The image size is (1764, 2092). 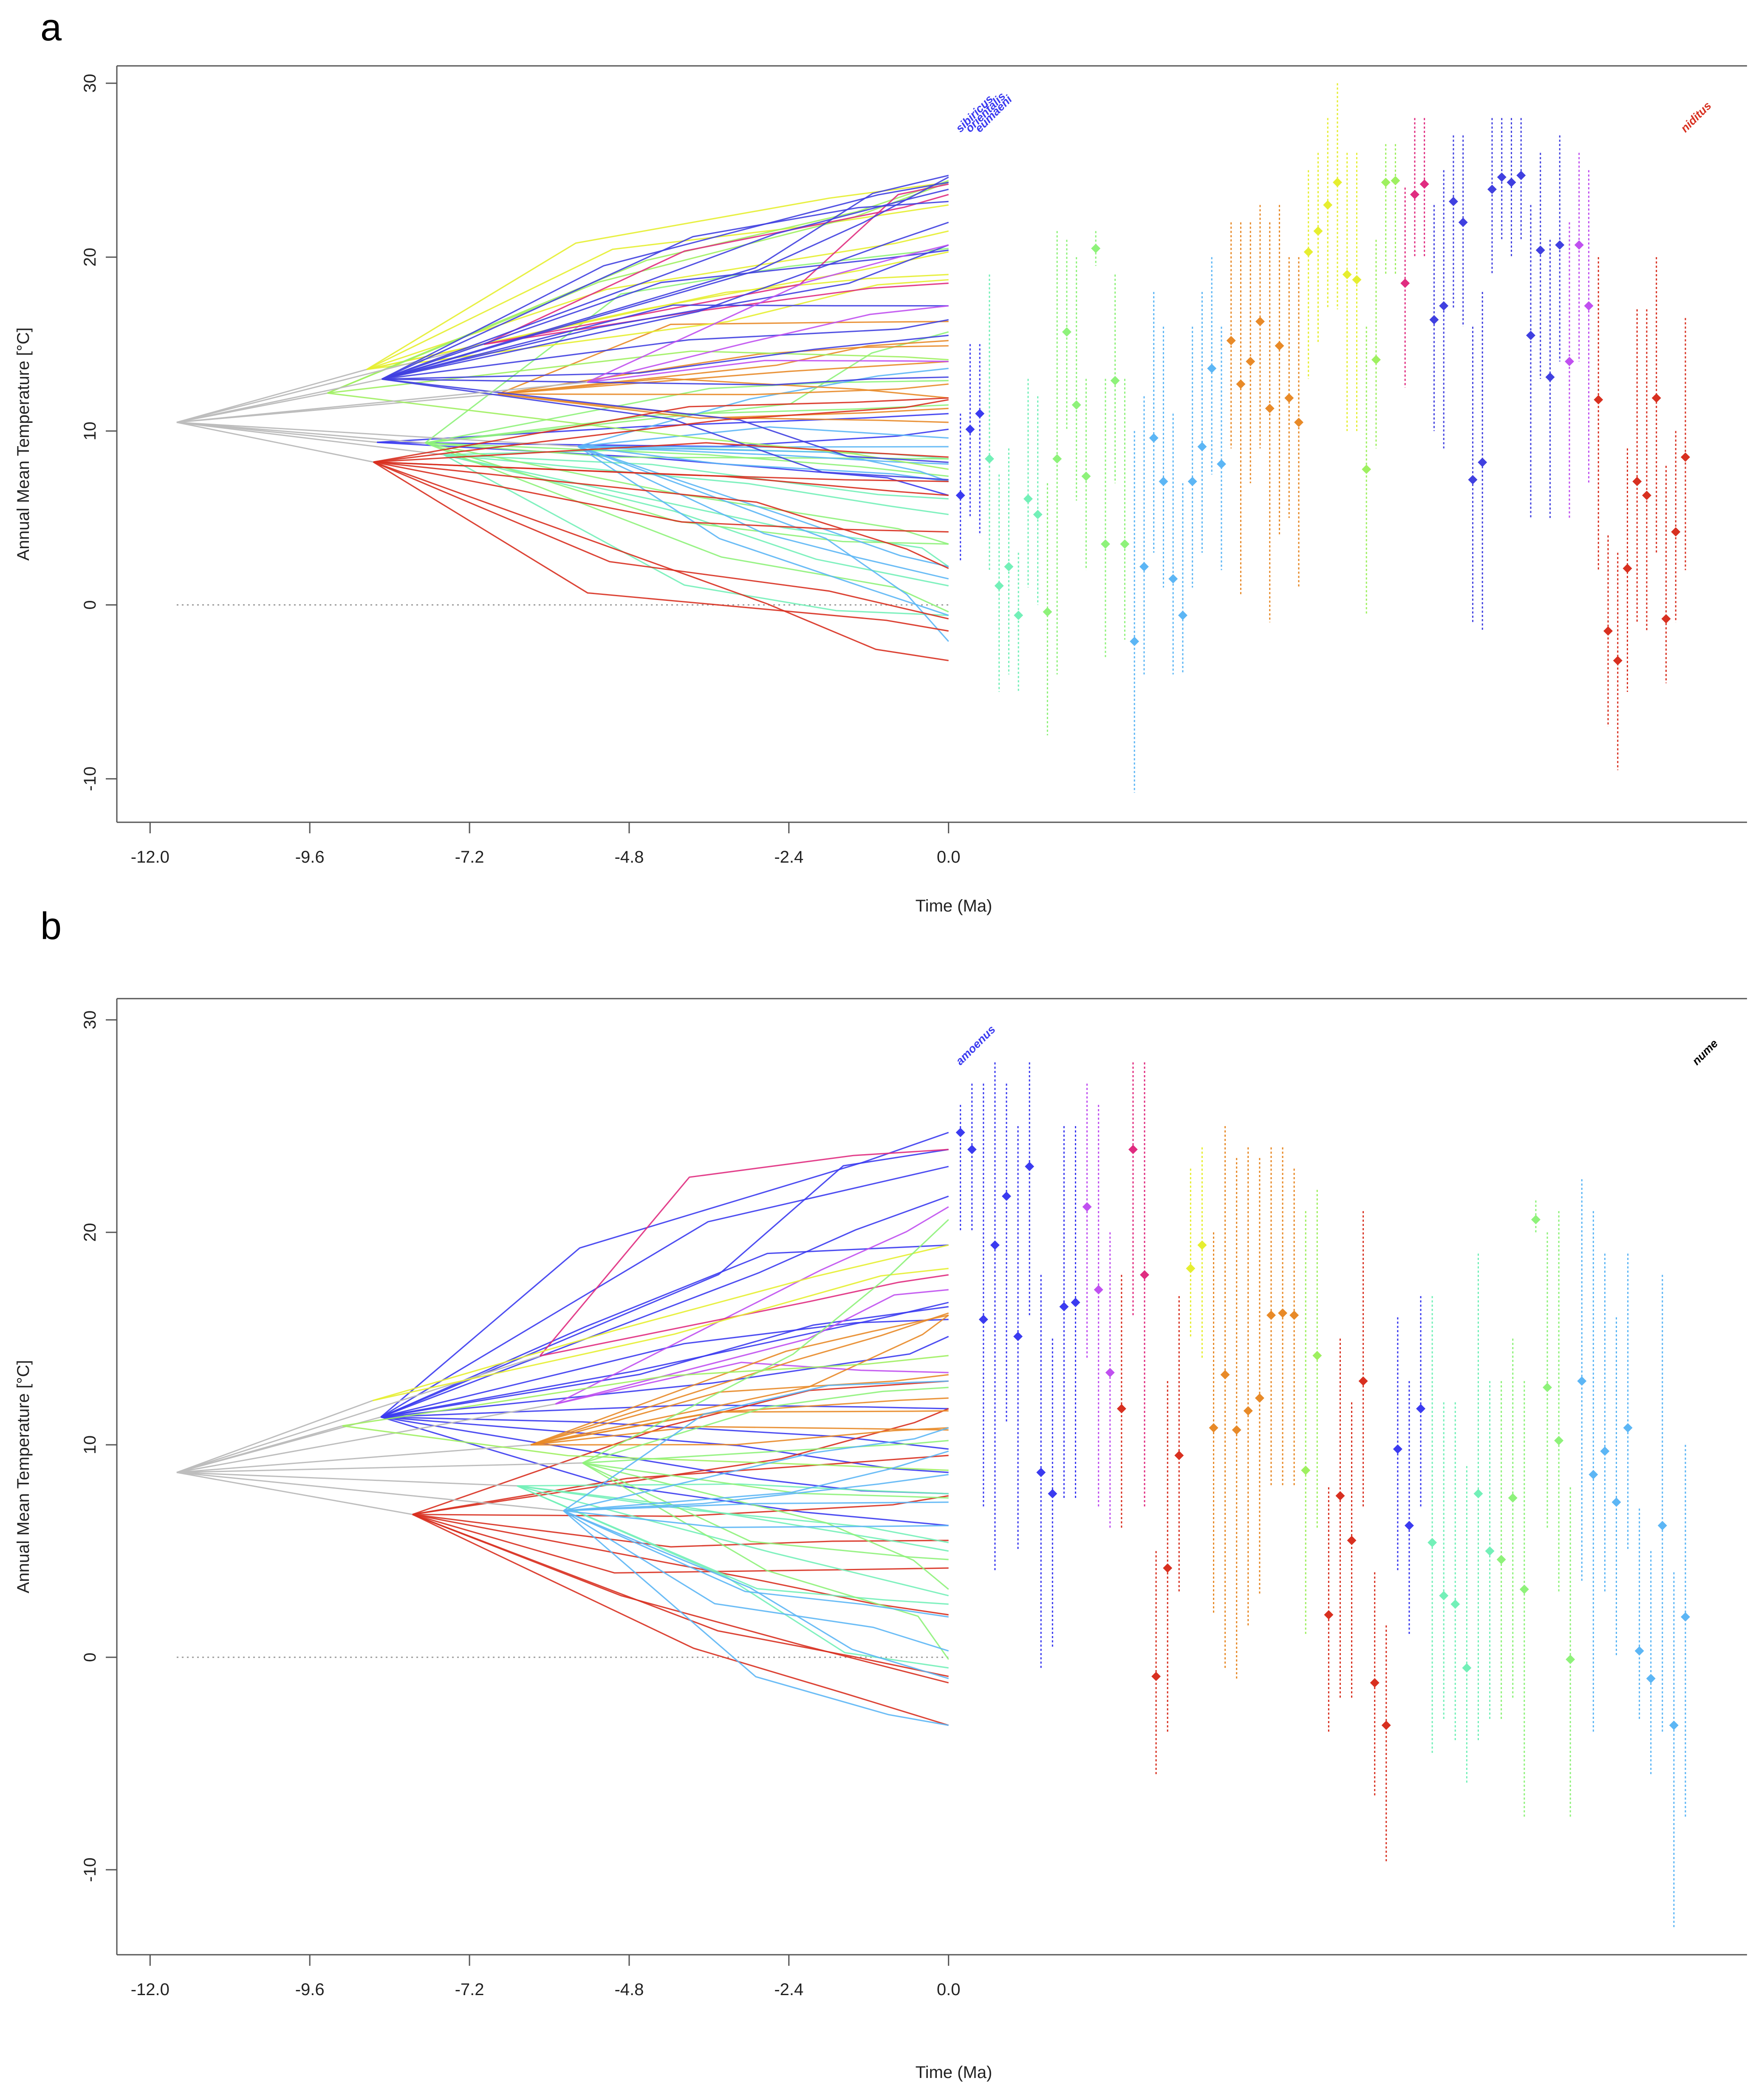 What do you see at coordinates (90, 1658) in the screenshot?
I see `y-tick-label: 0` at bounding box center [90, 1658].